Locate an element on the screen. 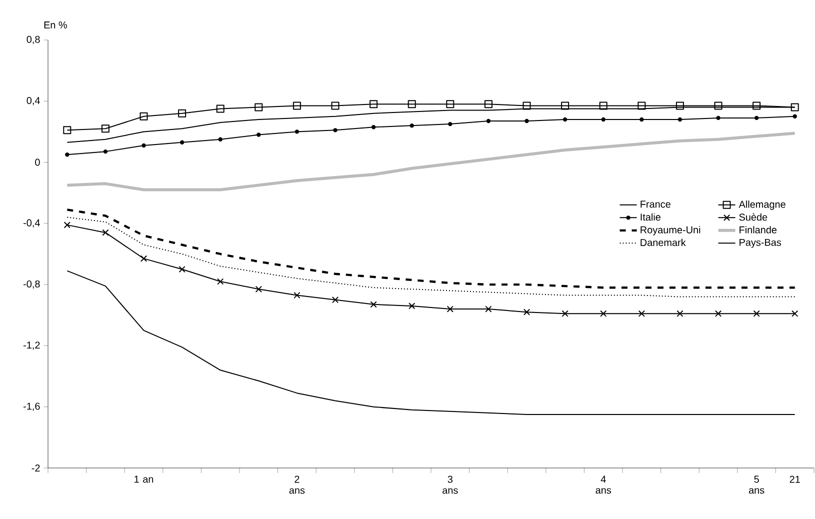 The width and height of the screenshot is (815, 519). y-tick-label: 0,8 is located at coordinates (33, 40).